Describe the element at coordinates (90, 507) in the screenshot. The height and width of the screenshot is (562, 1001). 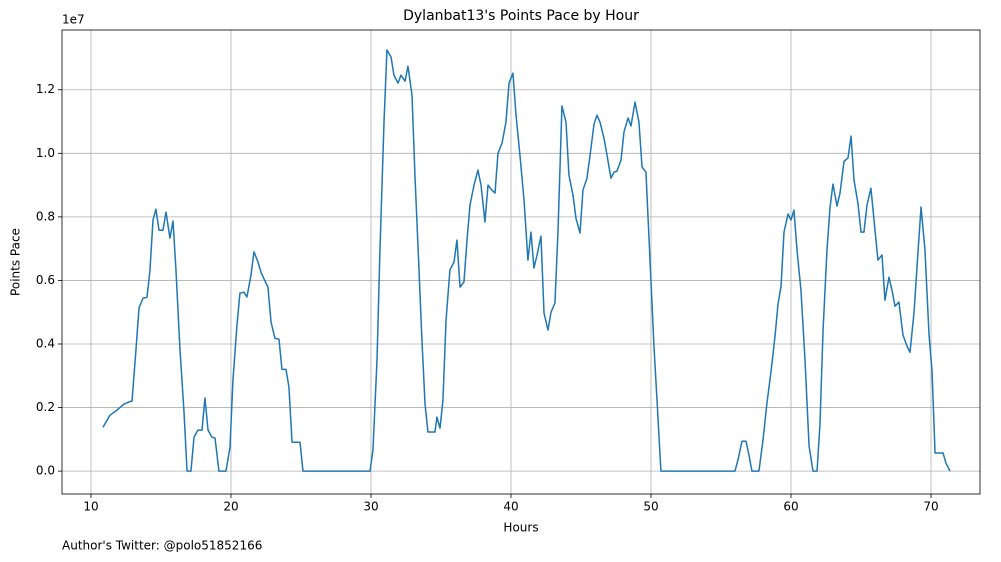
I see `x-tick-label: 10` at that location.